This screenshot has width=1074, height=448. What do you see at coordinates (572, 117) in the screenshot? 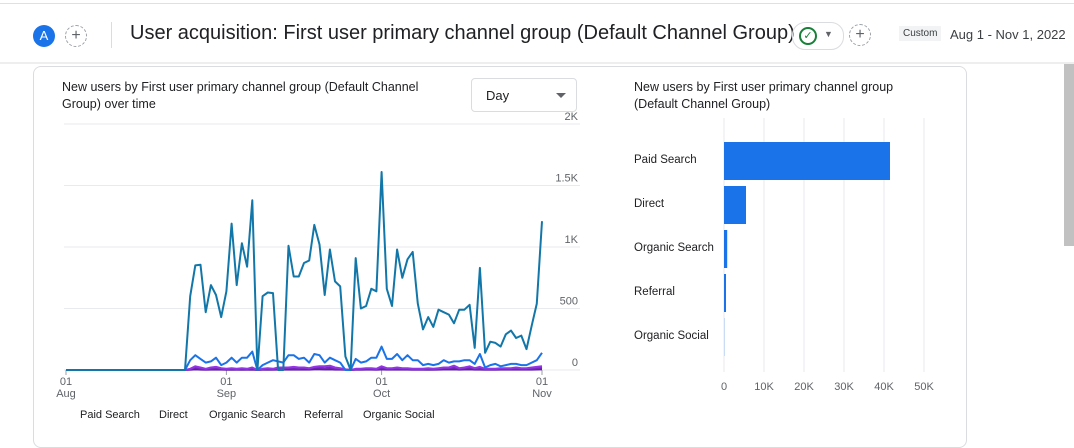
I see `y-tick-label: 2K` at bounding box center [572, 117].